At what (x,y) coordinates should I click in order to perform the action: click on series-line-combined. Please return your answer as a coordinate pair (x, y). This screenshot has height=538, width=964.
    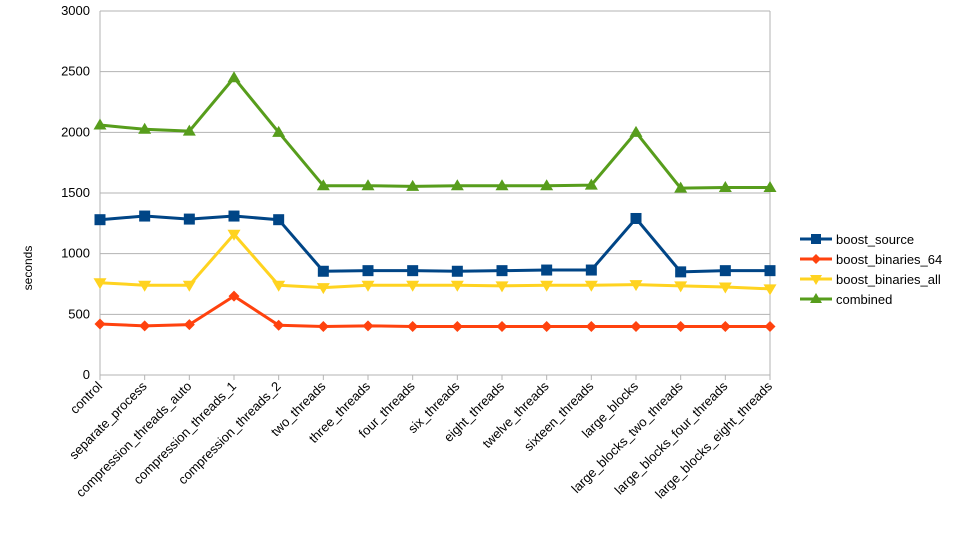
    Looking at the image, I should click on (434, 133).